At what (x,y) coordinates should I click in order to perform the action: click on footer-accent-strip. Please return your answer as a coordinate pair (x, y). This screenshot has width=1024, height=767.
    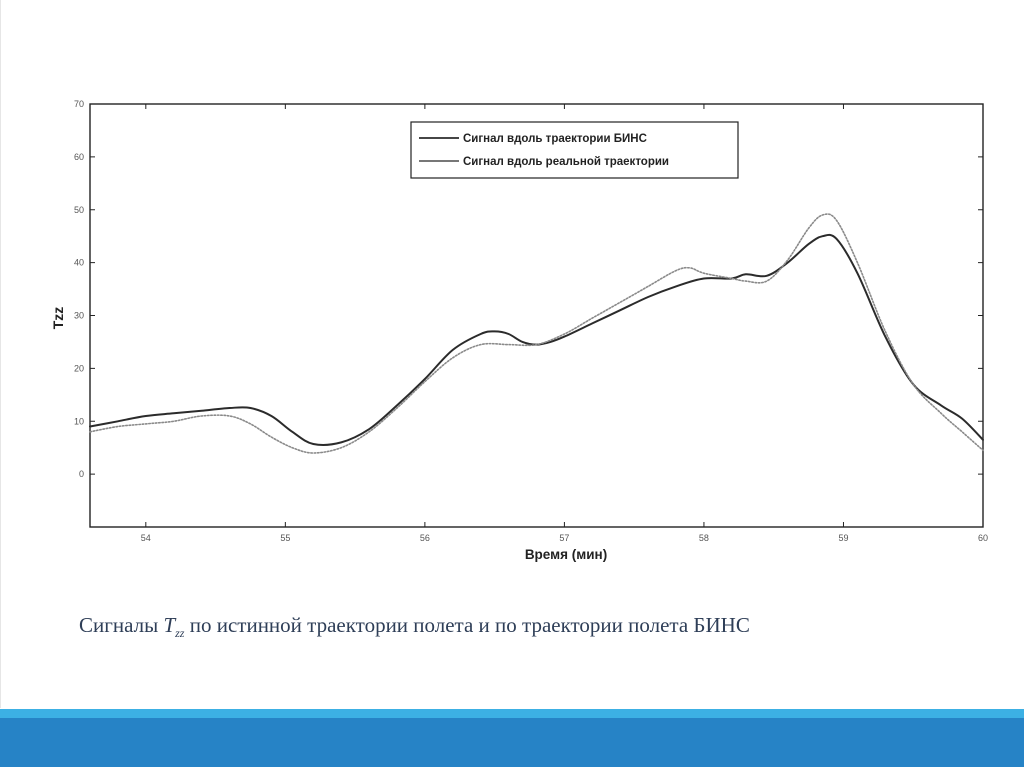
    Looking at the image, I should click on (512, 713).